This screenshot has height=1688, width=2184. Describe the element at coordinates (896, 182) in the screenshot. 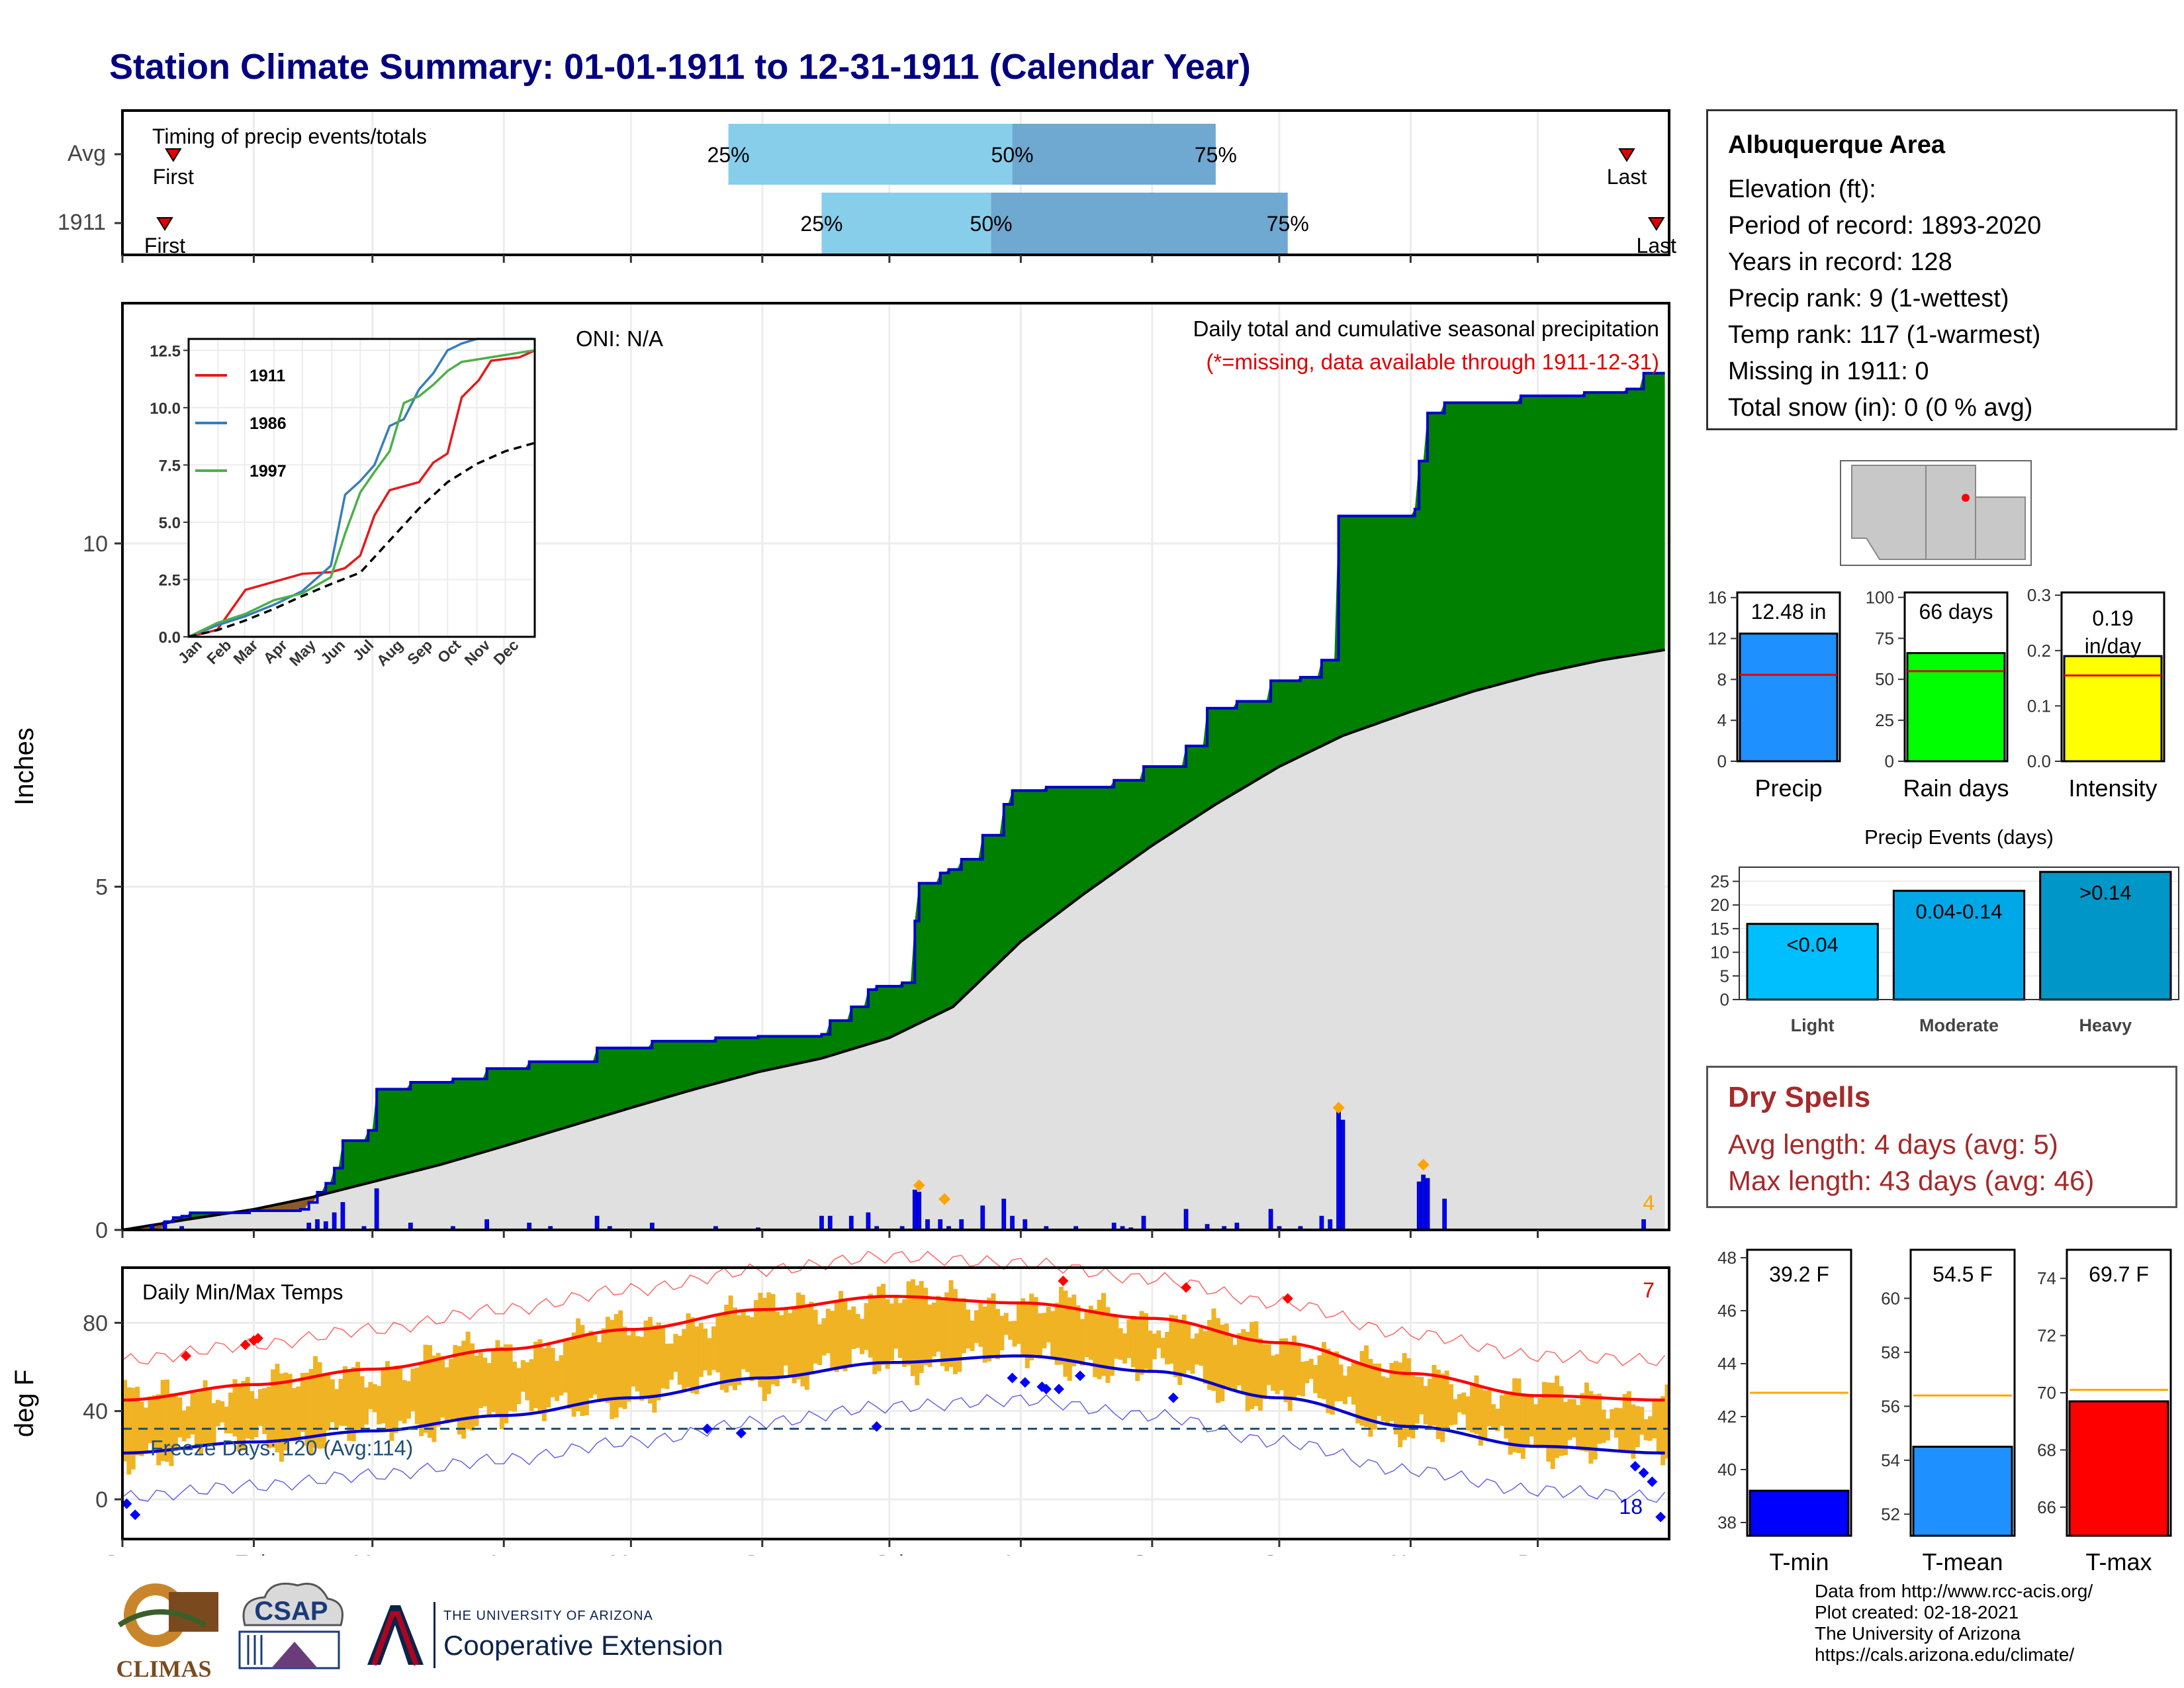

I see `timing-plot-frame` at that location.